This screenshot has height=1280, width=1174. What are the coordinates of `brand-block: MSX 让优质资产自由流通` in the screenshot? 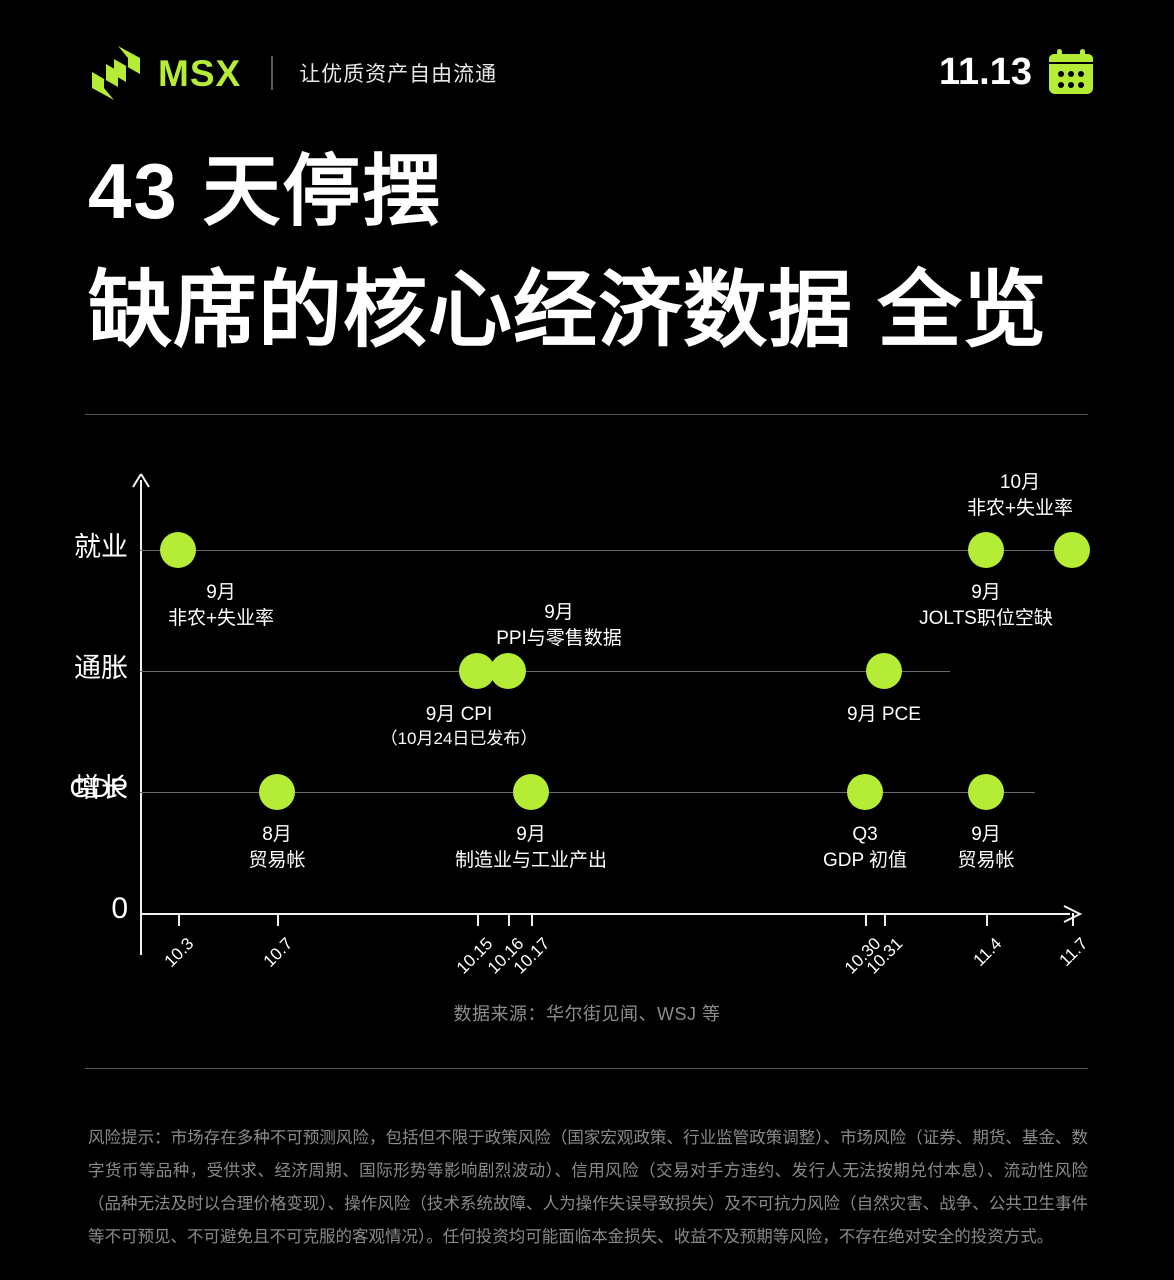 It's located at (292, 73).